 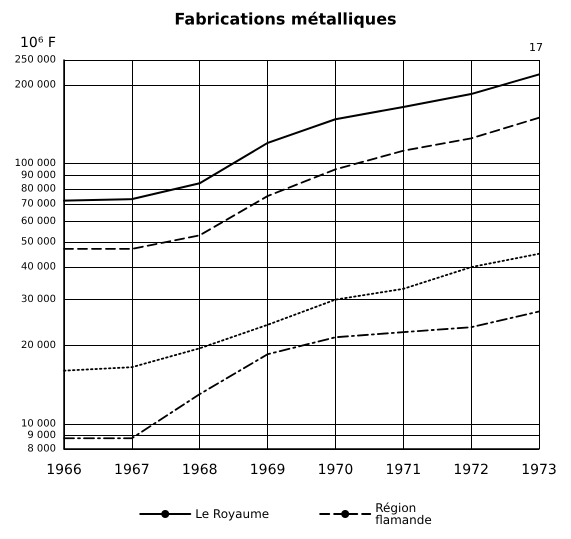 I want to click on legend-label: Région flamande, so click(x=403, y=514).